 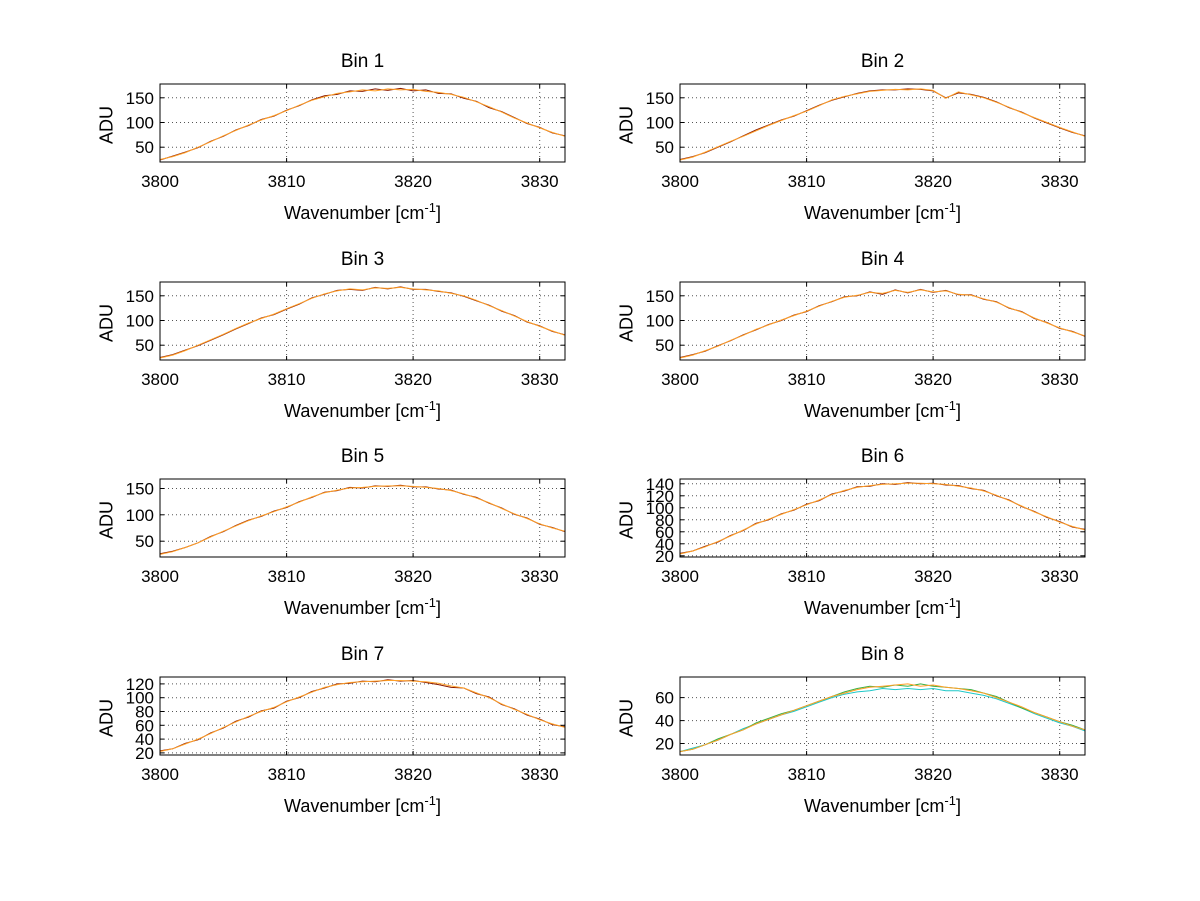 What do you see at coordinates (362, 259) in the screenshot?
I see `chart-title: Bin 3` at bounding box center [362, 259].